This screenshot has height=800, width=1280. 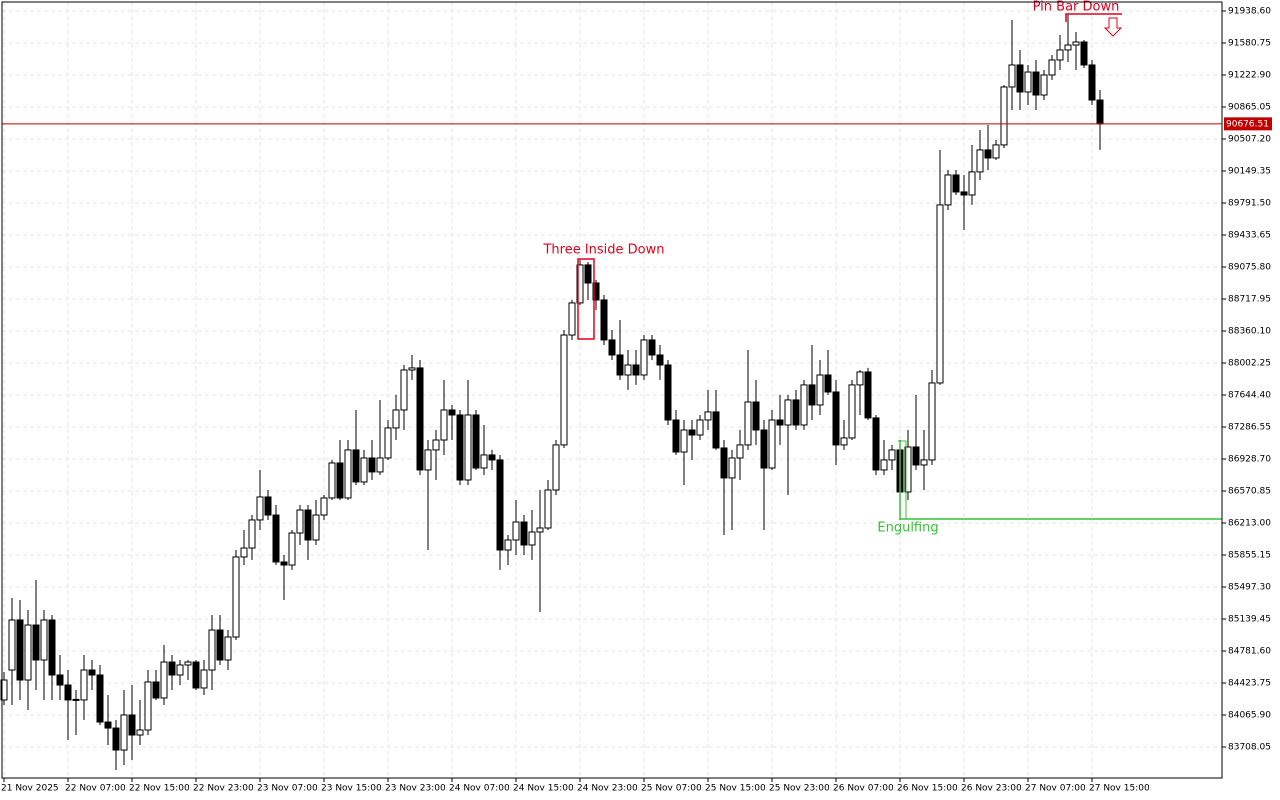 What do you see at coordinates (415, 789) in the screenshot?
I see `x-tick-label: 23 Nov 23:00` at bounding box center [415, 789].